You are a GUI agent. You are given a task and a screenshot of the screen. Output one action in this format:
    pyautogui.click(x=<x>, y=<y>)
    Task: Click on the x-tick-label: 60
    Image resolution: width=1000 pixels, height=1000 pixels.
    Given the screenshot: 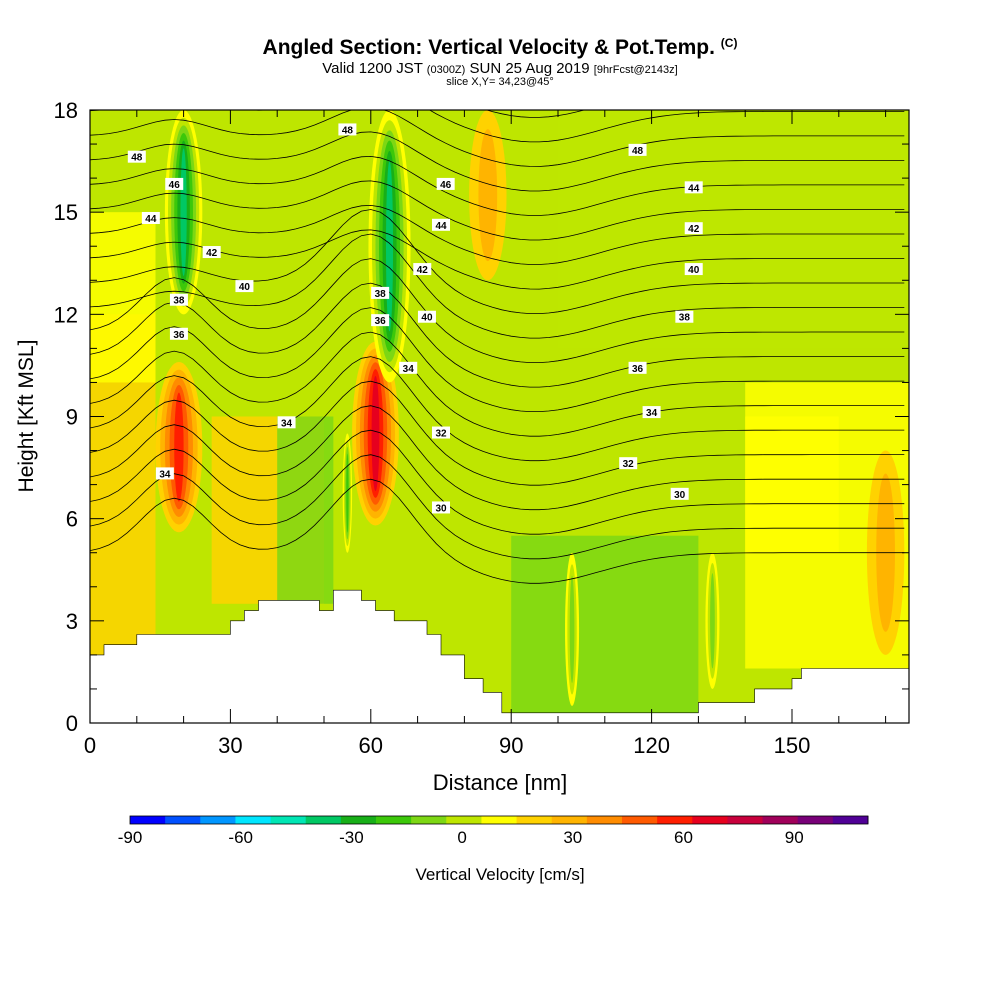 What is the action you would take?
    pyautogui.click(x=371, y=745)
    